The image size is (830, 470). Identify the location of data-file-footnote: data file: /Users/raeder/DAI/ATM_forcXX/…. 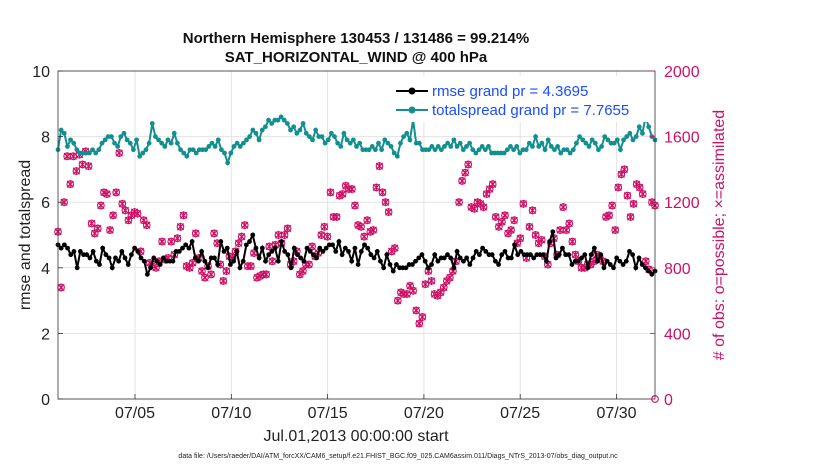
(398, 456).